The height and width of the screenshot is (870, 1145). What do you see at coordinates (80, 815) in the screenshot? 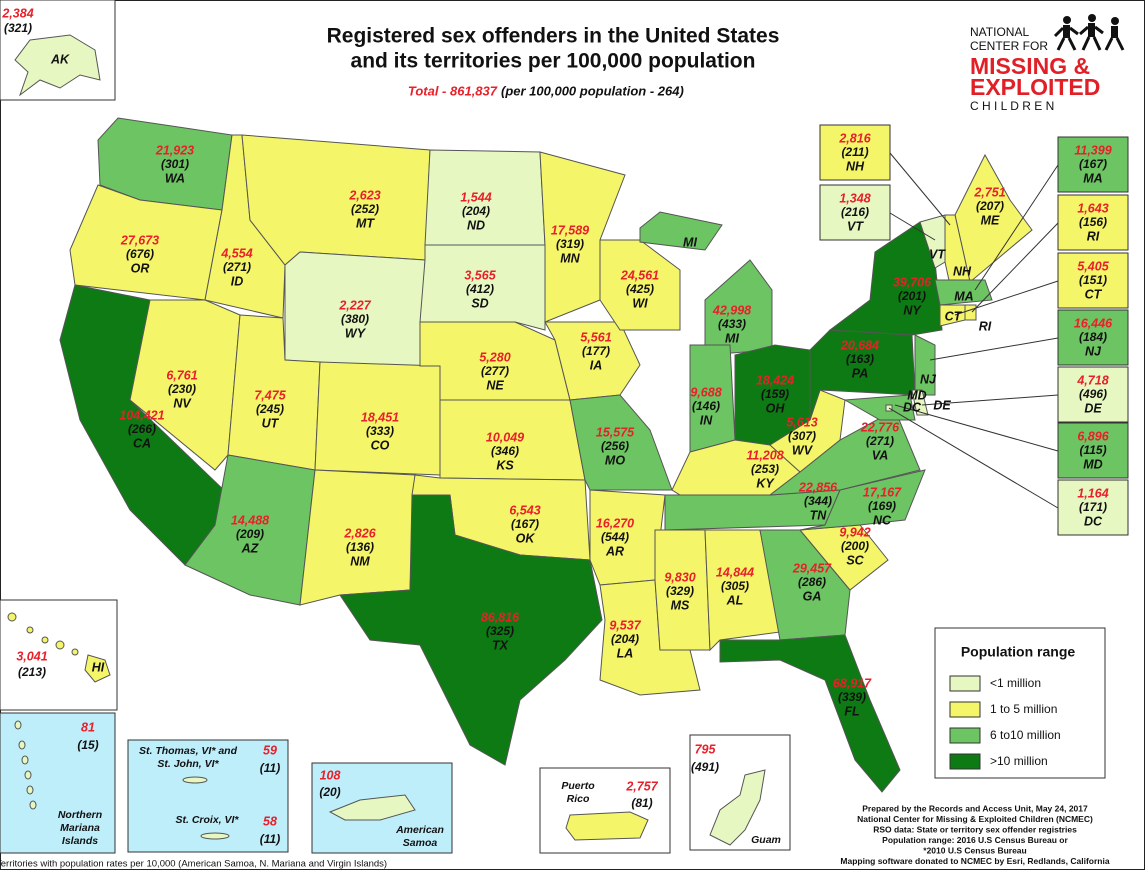
I see `territory-name: Northern` at bounding box center [80, 815].